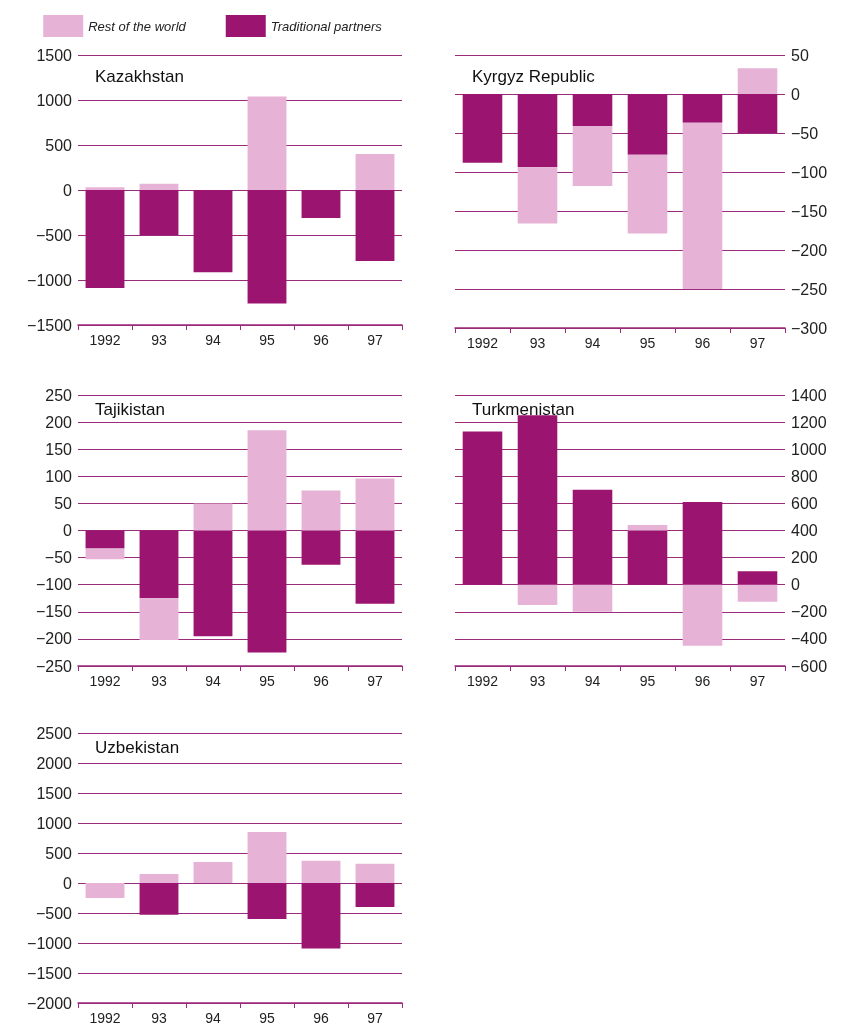 The height and width of the screenshot is (1027, 851). Describe the element at coordinates (805, 133) in the screenshot. I see `y2-tick-label: −50` at that location.